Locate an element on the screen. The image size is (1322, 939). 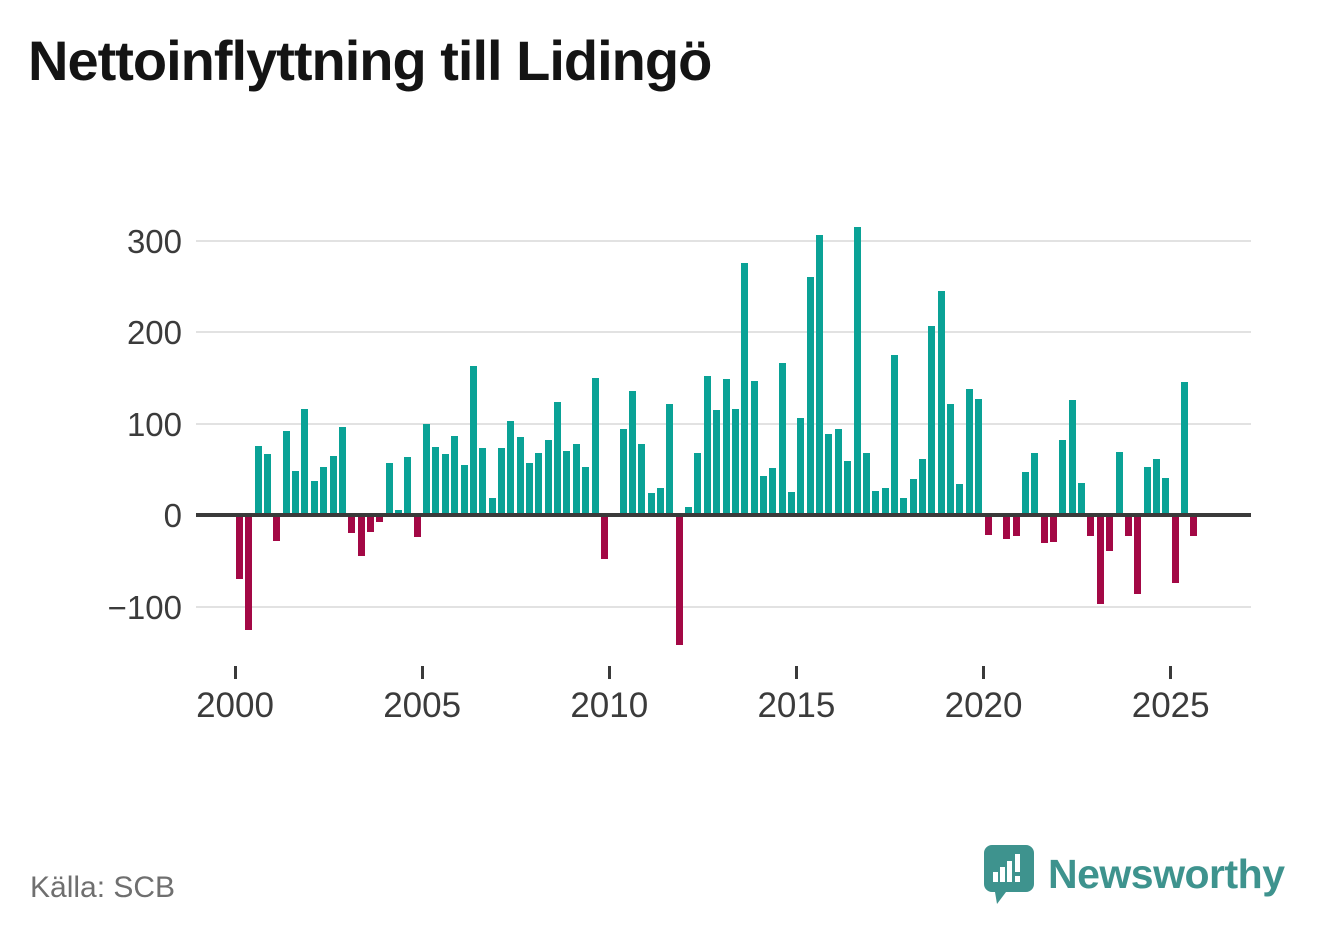
bar-2024-Q4 is located at coordinates (1166, 496).